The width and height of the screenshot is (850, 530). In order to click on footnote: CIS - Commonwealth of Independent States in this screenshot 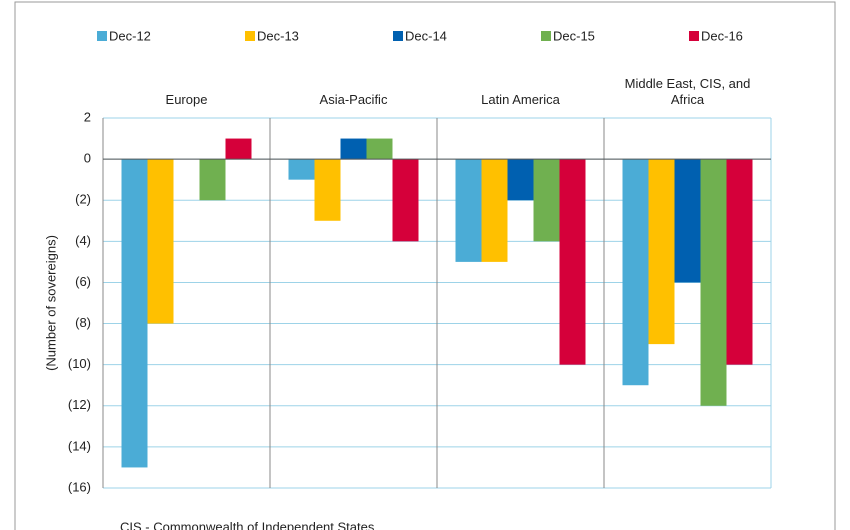, I will do `click(247, 524)`.